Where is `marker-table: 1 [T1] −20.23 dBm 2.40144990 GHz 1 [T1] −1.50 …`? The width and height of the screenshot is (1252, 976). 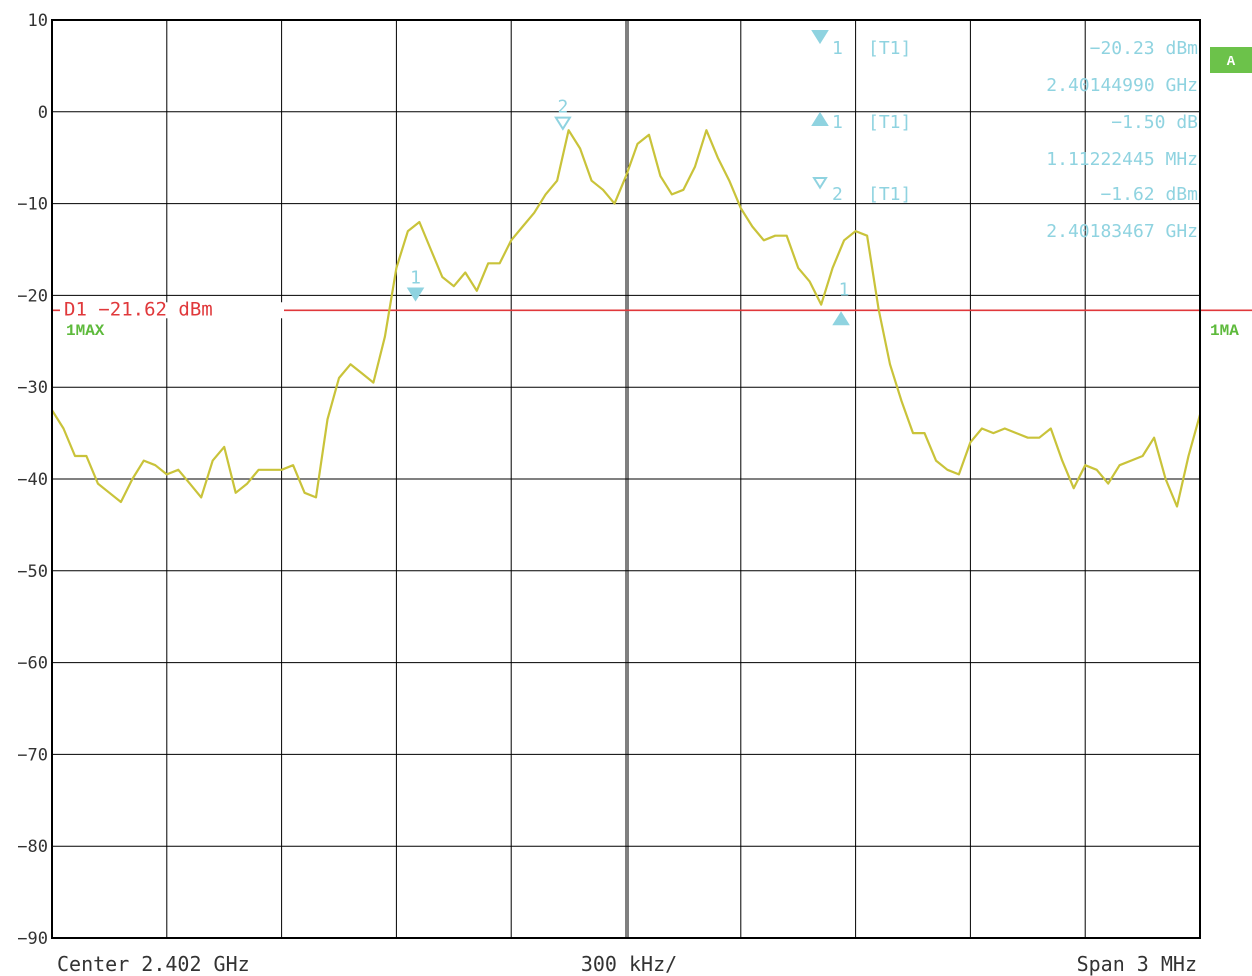
marker-table: 1 [T1] −20.23 dBm 2.40144990 GHz 1 [T1] −1.50 … is located at coordinates (1004, 136).